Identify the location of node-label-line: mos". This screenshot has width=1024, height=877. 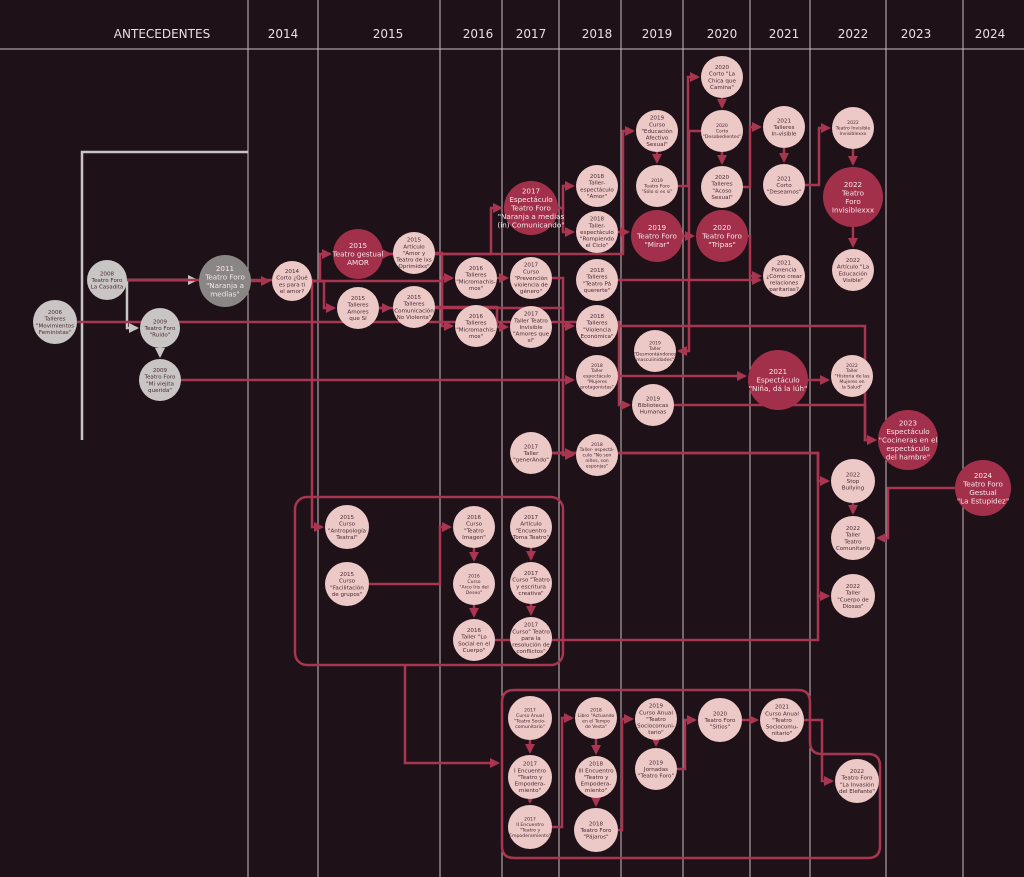
(476, 337).